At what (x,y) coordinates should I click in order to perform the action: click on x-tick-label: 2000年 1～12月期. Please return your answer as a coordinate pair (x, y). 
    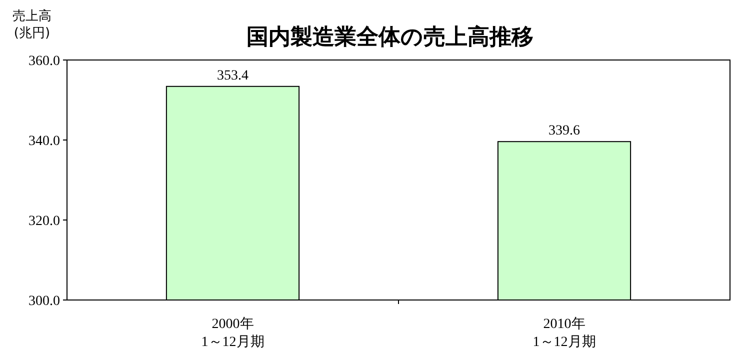
    Looking at the image, I should click on (232, 333).